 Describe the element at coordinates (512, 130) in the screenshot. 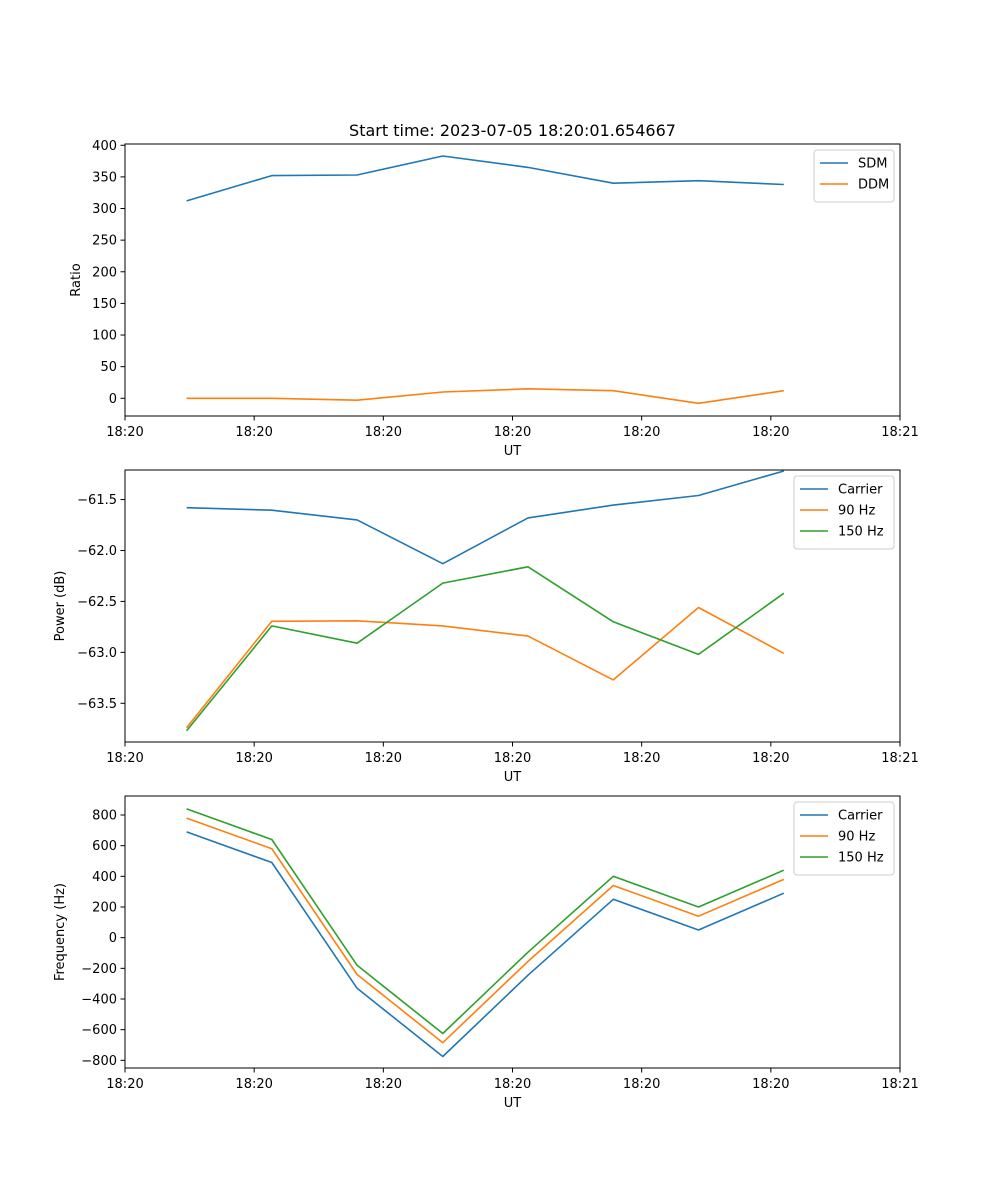

I see `figure-title: Start time: 2023-07-05 18:20:01.654667` at that location.